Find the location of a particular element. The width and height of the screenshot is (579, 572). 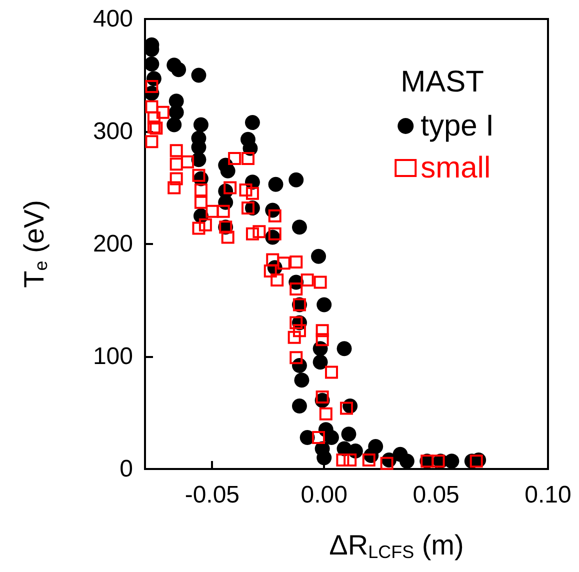

x-tick-label: 0.05 is located at coordinates (436, 495).